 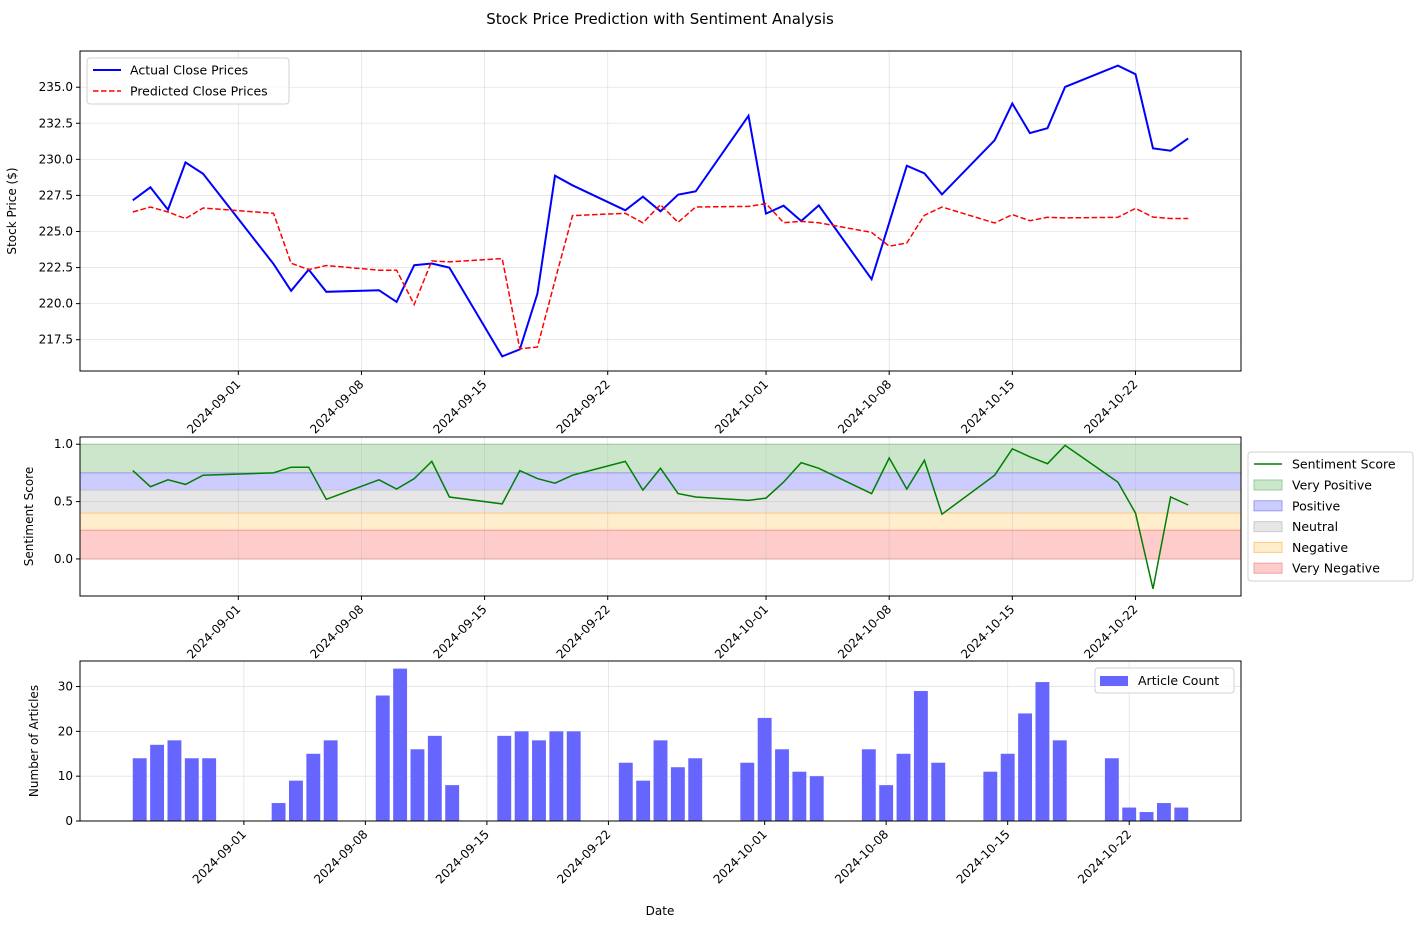 What do you see at coordinates (1332, 485) in the screenshot?
I see `legend-label: Very Positive` at bounding box center [1332, 485].